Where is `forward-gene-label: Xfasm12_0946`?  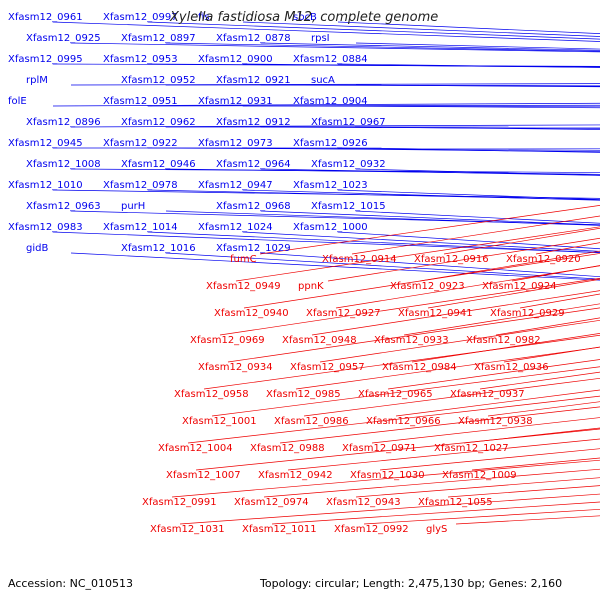
forward-gene-label: Xfasm12_0946 is located at coordinates (158, 164).